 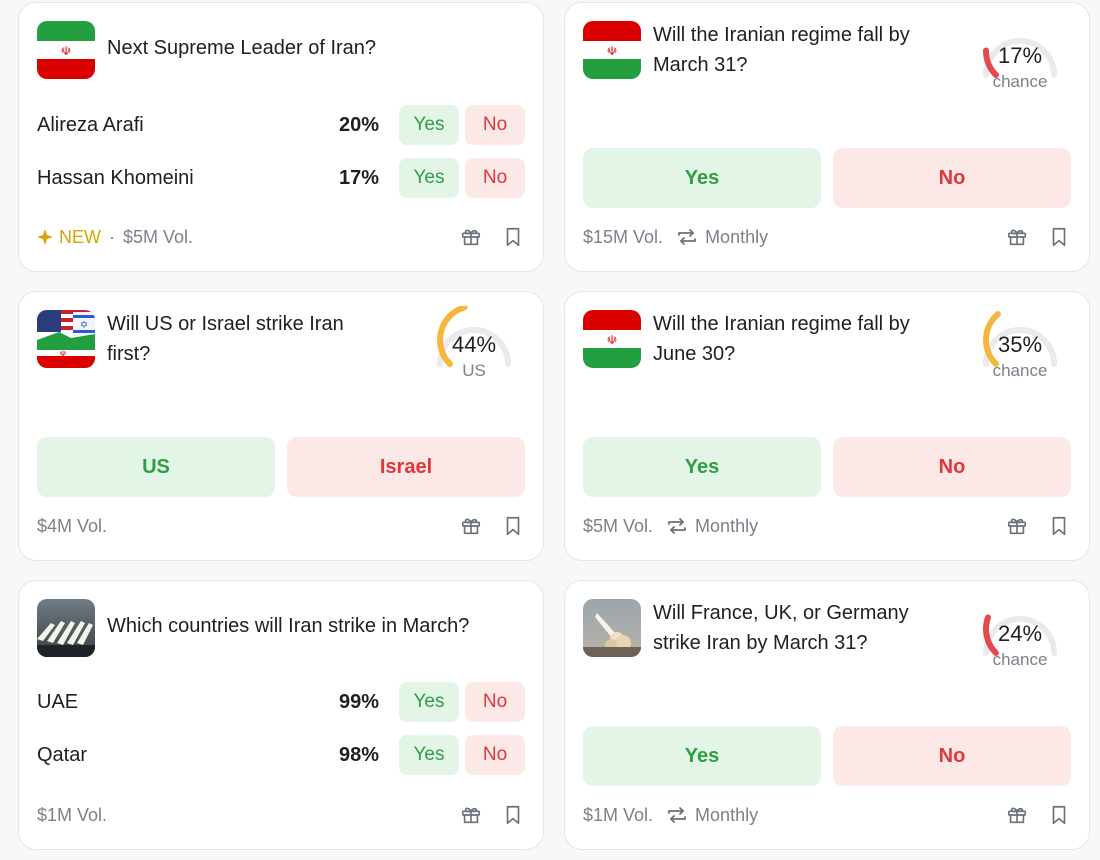 I want to click on outcome-percent: 20%, so click(x=358, y=124).